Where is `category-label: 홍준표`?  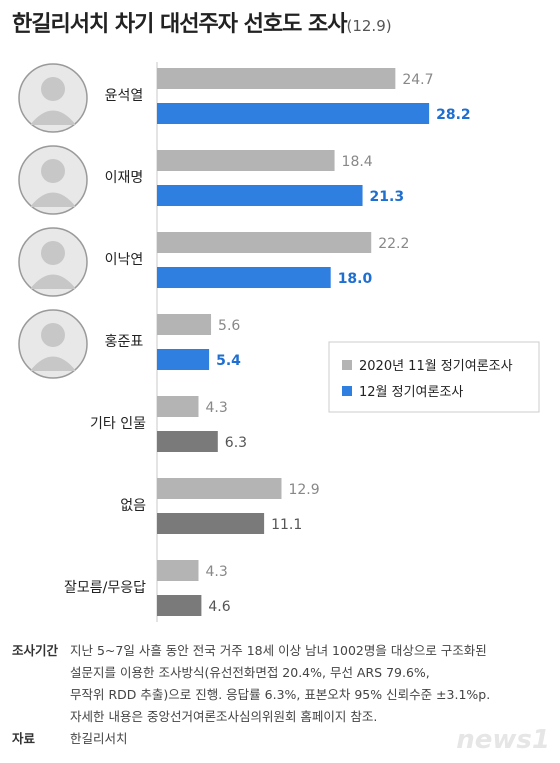
category-label: 홍준표 is located at coordinates (124, 342).